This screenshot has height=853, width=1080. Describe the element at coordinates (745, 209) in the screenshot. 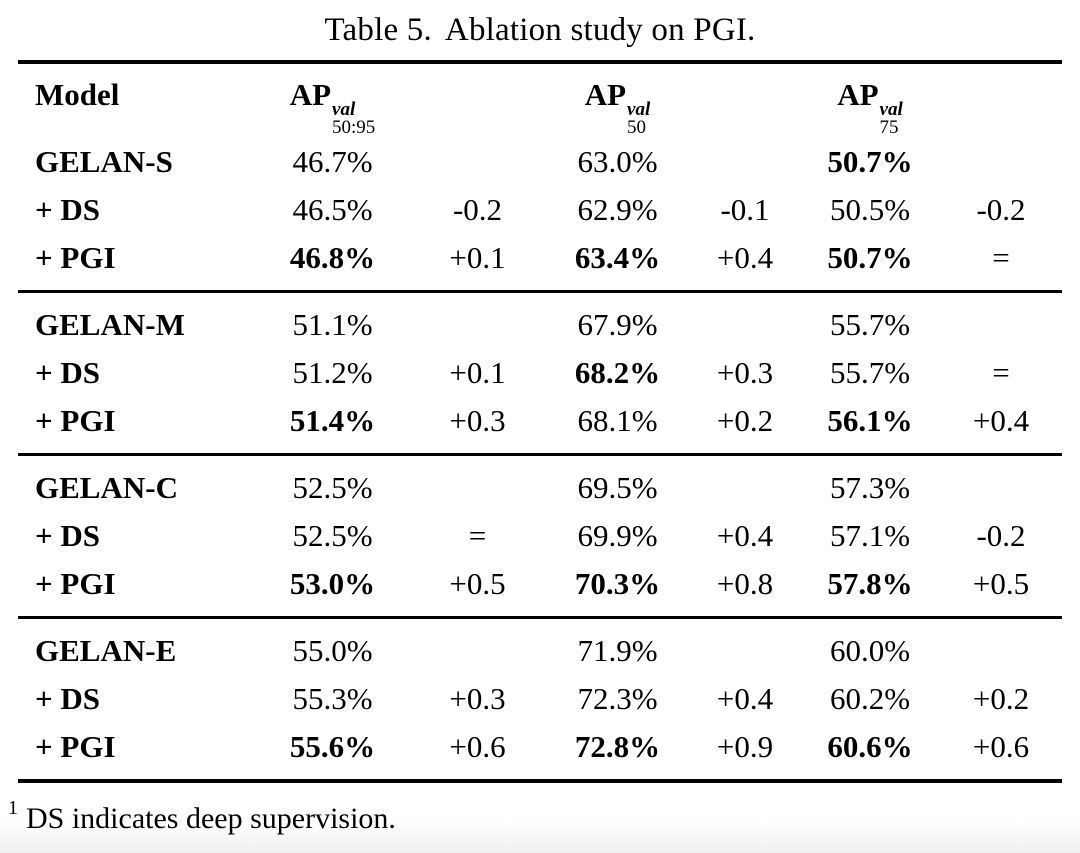

I see `delta-value: -0.1` at that location.